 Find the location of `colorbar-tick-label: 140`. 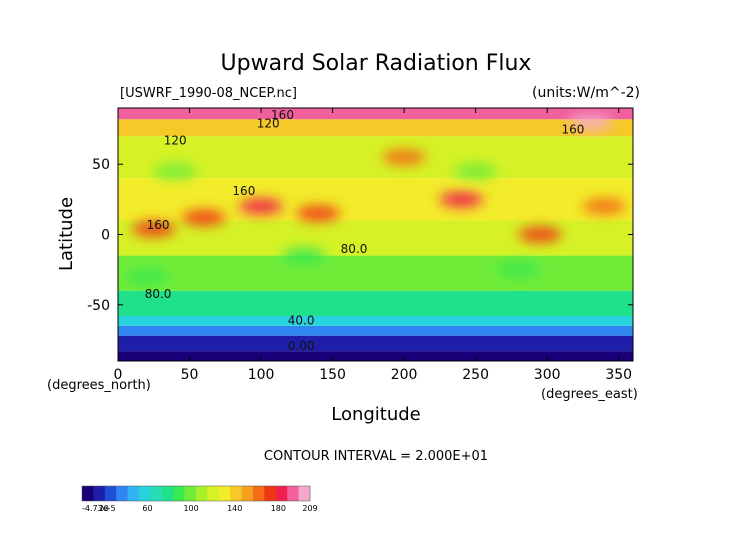

colorbar-tick-label: 140 is located at coordinates (234, 508).